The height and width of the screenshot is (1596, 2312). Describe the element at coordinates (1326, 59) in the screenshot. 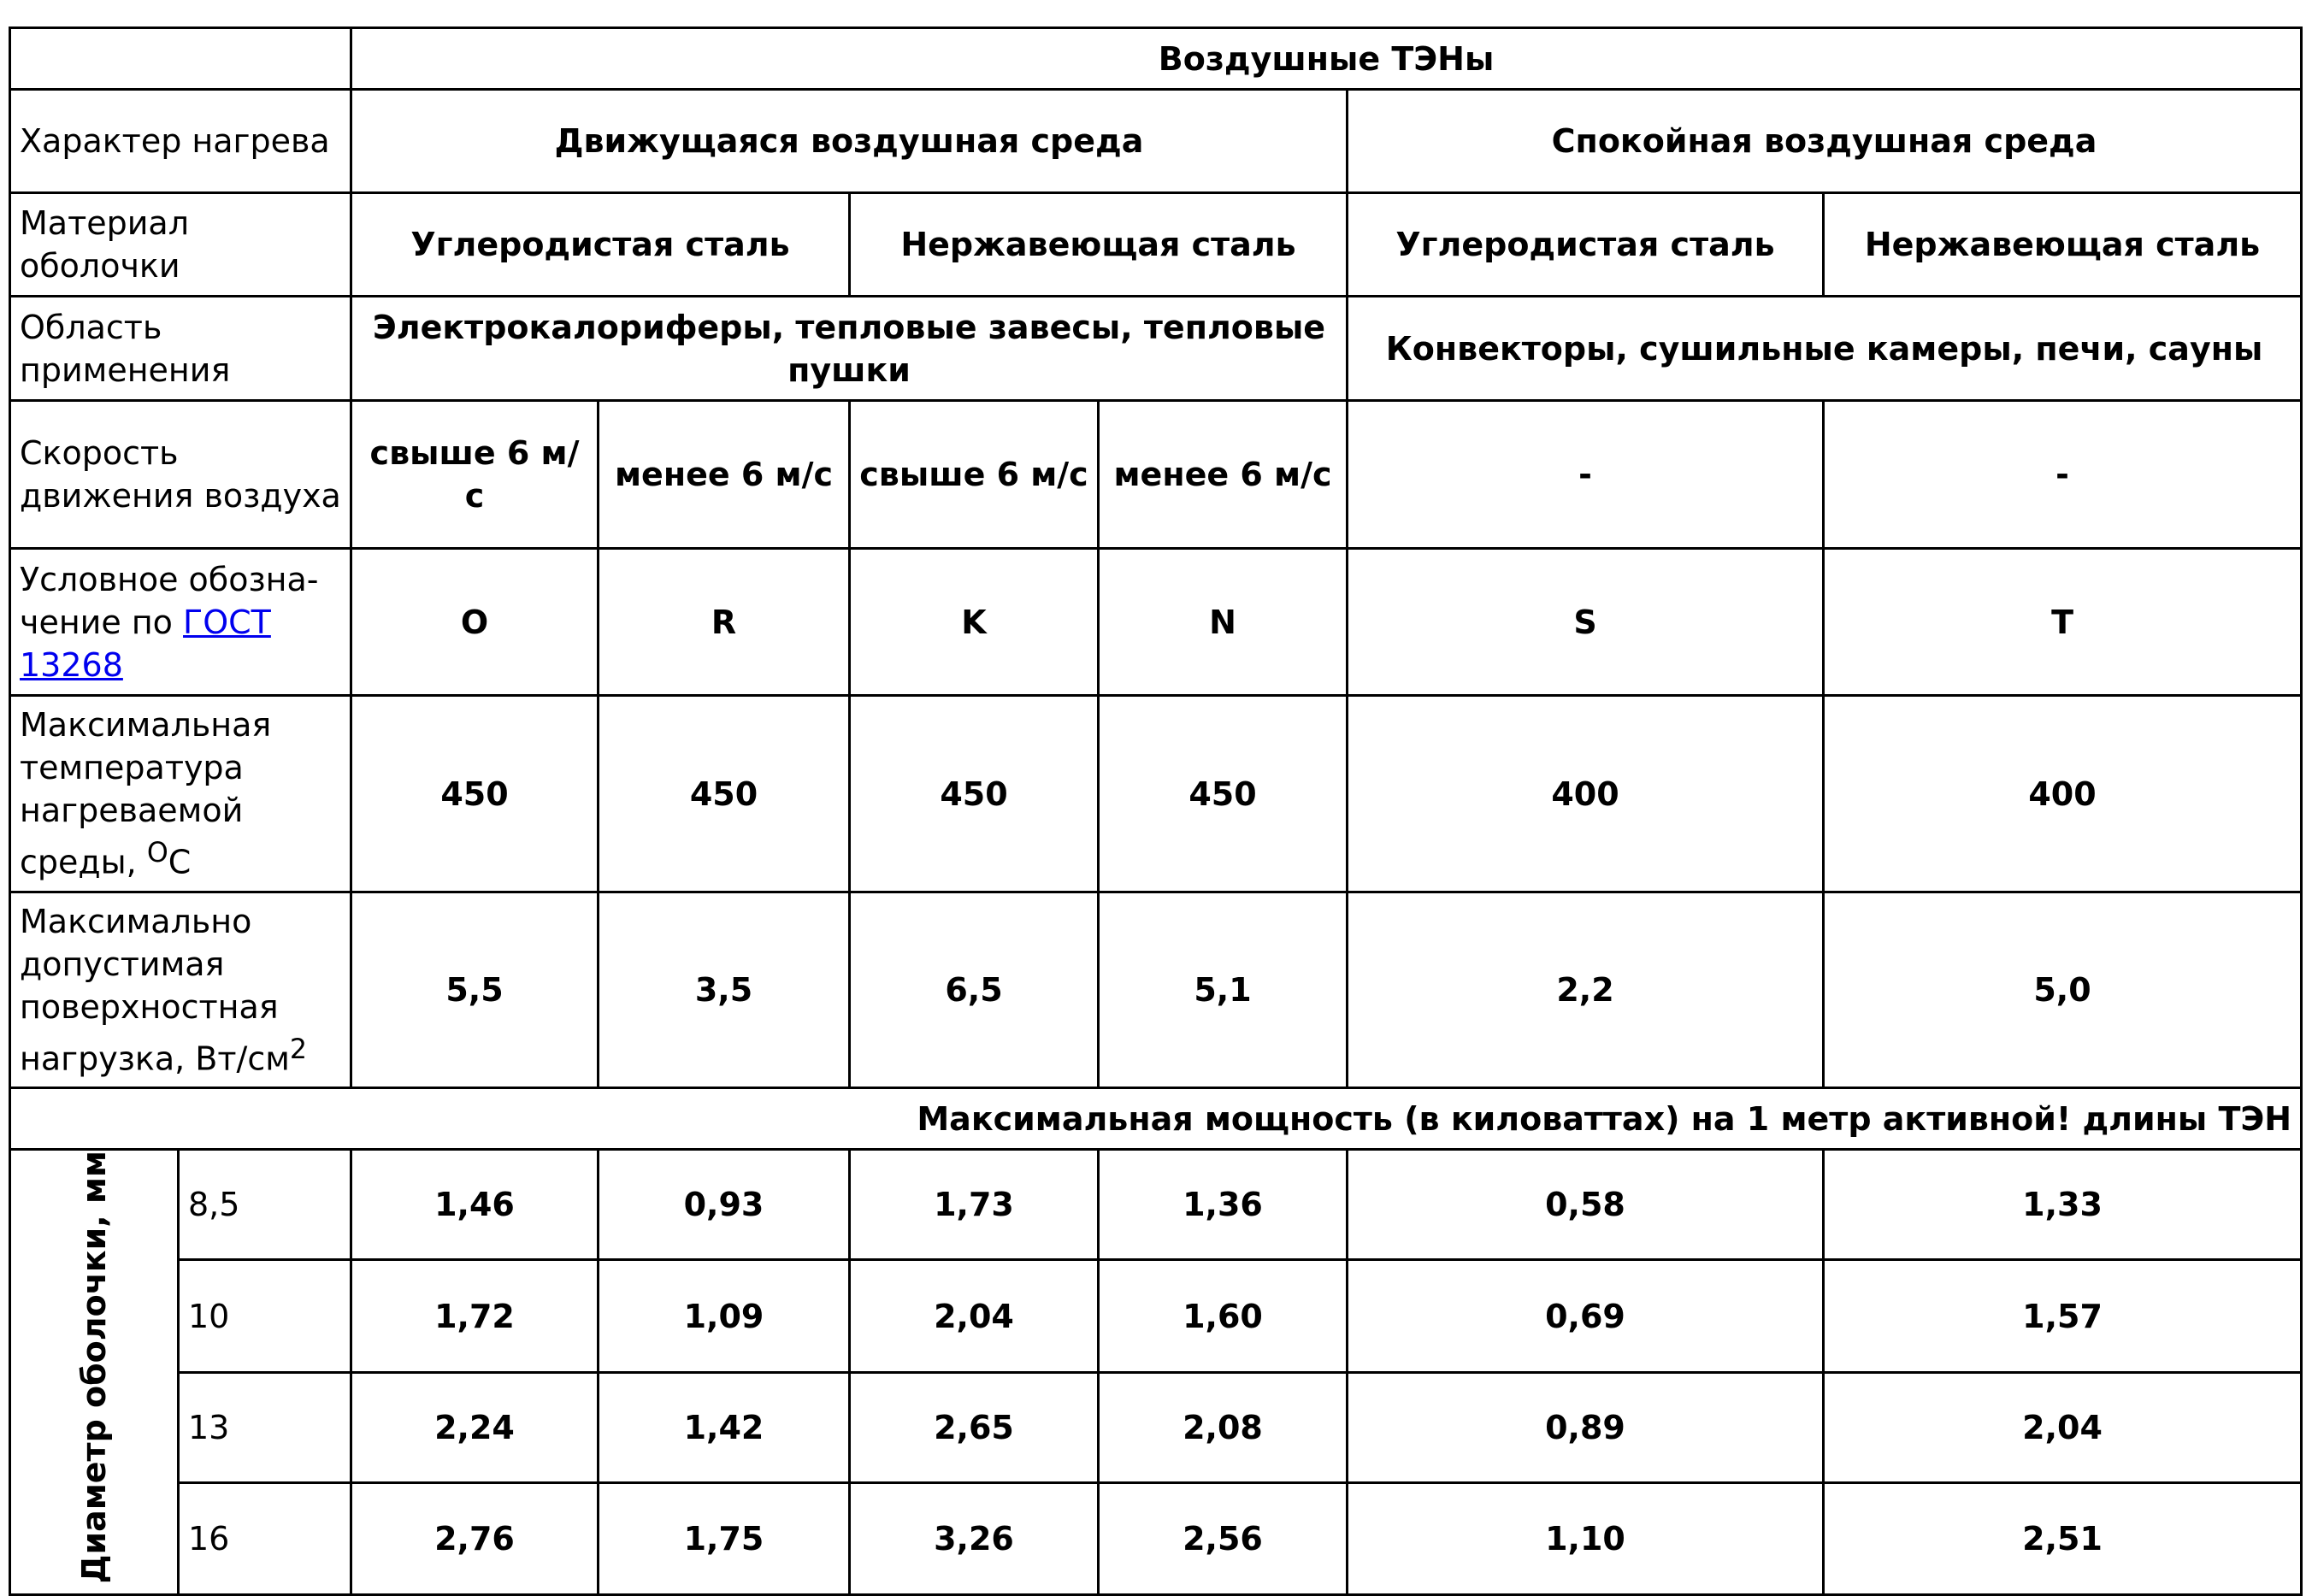

I see `table-title: Воздушные ТЭНы` at that location.